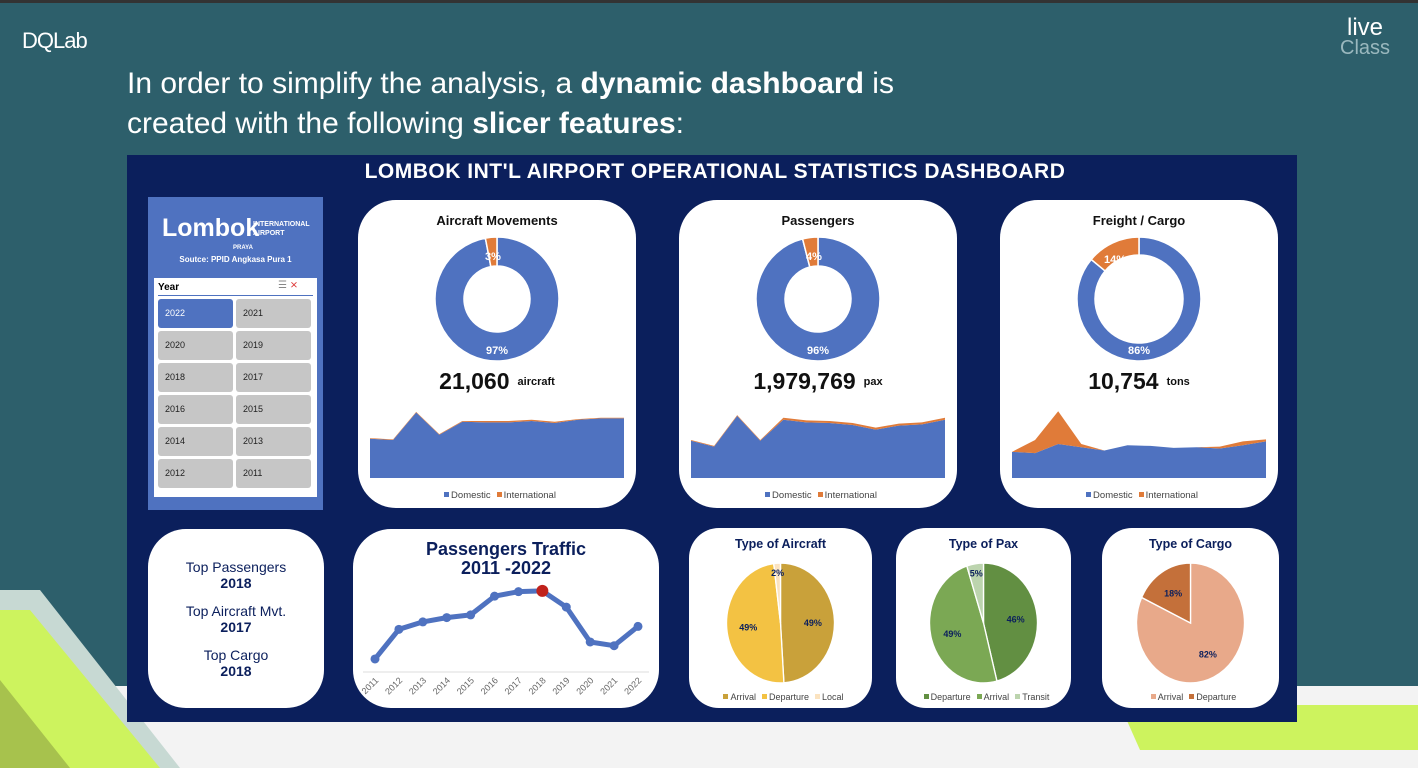  I want to click on year-option: 2018, so click(195, 377).